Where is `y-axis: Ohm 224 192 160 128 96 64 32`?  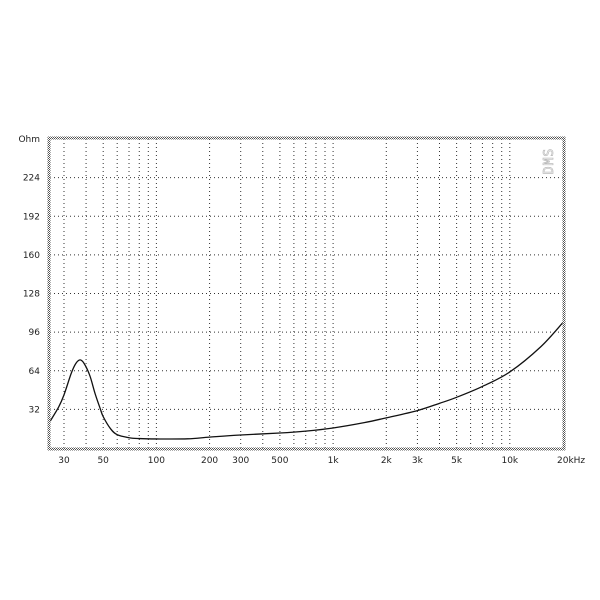
y-axis: Ohm 224 192 160 128 96 64 32 is located at coordinates (29, 275).